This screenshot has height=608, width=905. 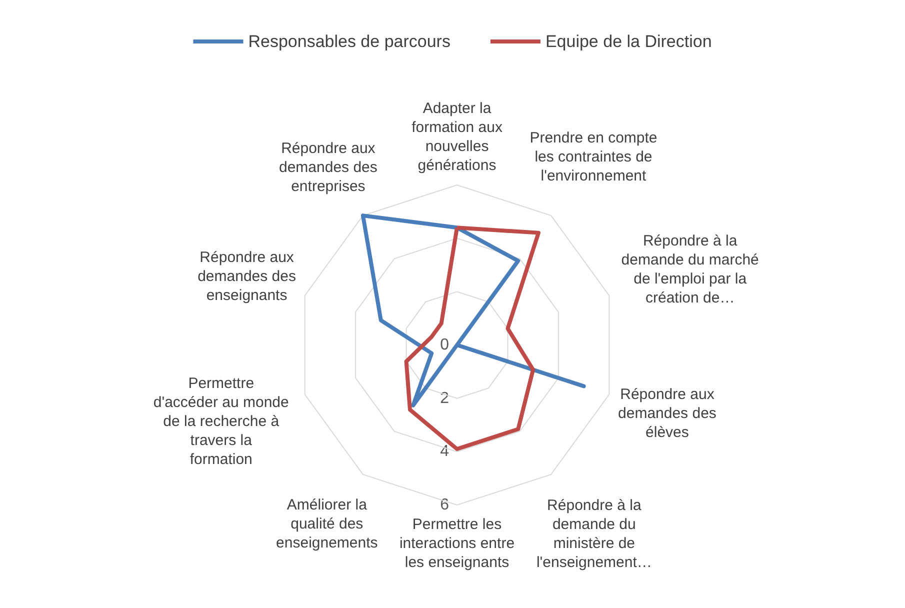 I want to click on legend-label: Responsables de parcours, so click(x=349, y=41).